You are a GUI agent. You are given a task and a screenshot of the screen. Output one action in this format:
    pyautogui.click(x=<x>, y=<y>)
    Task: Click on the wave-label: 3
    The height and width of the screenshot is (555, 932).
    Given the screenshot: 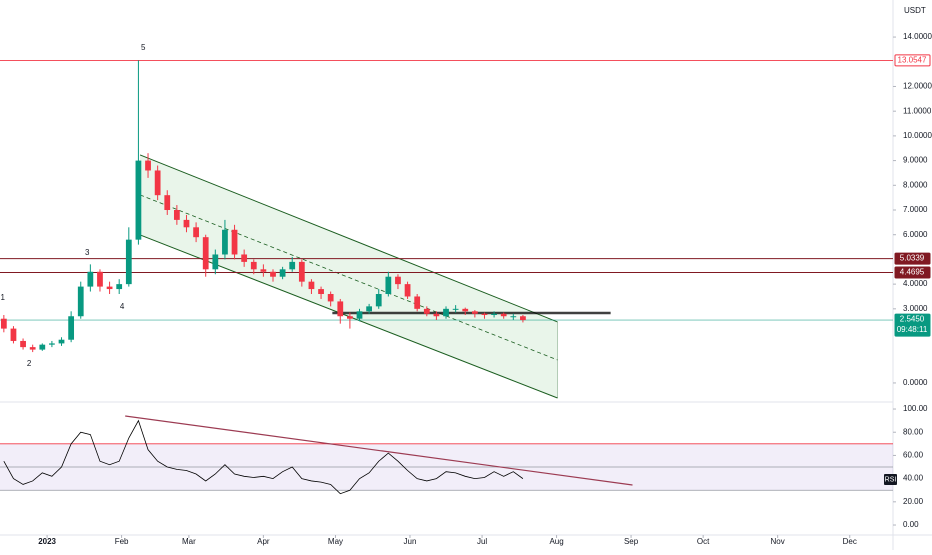 What is the action you would take?
    pyautogui.click(x=87, y=252)
    